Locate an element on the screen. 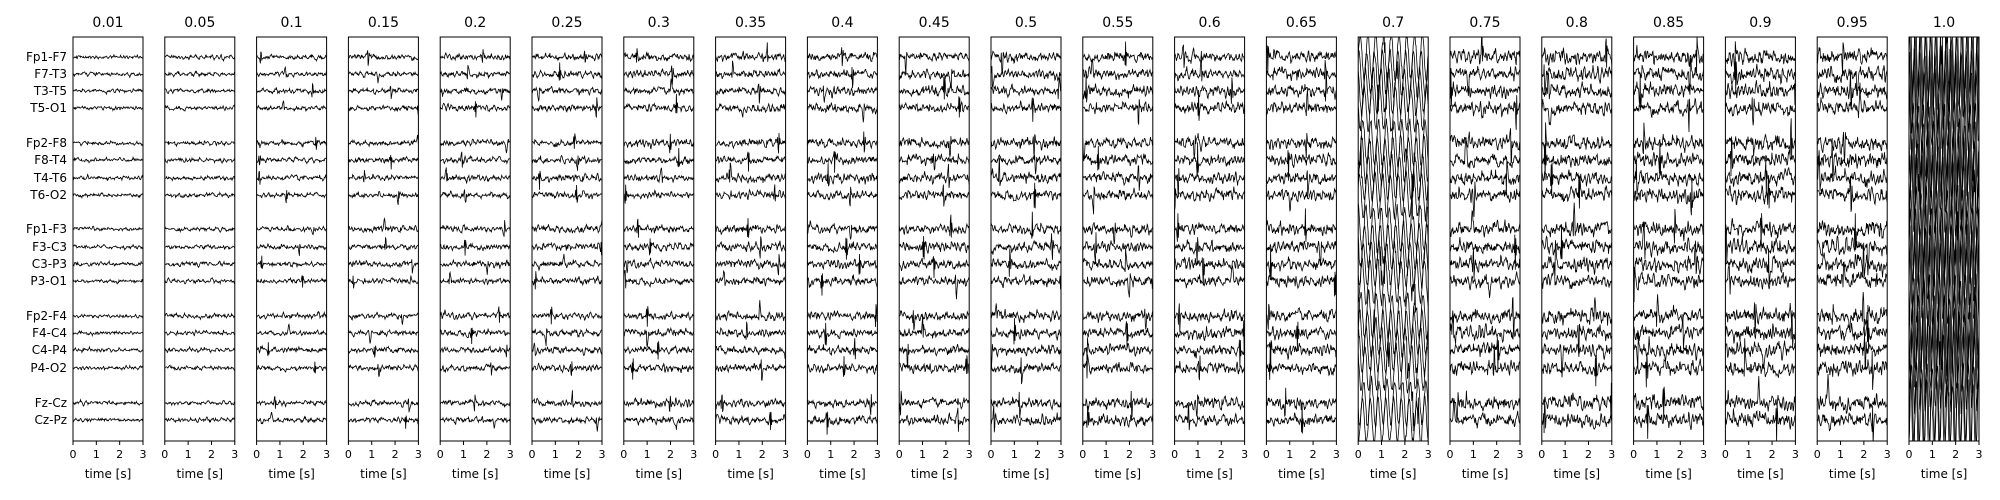 This screenshot has width=2000, height=500. channel-label: T5-O1 is located at coordinates (48, 108).